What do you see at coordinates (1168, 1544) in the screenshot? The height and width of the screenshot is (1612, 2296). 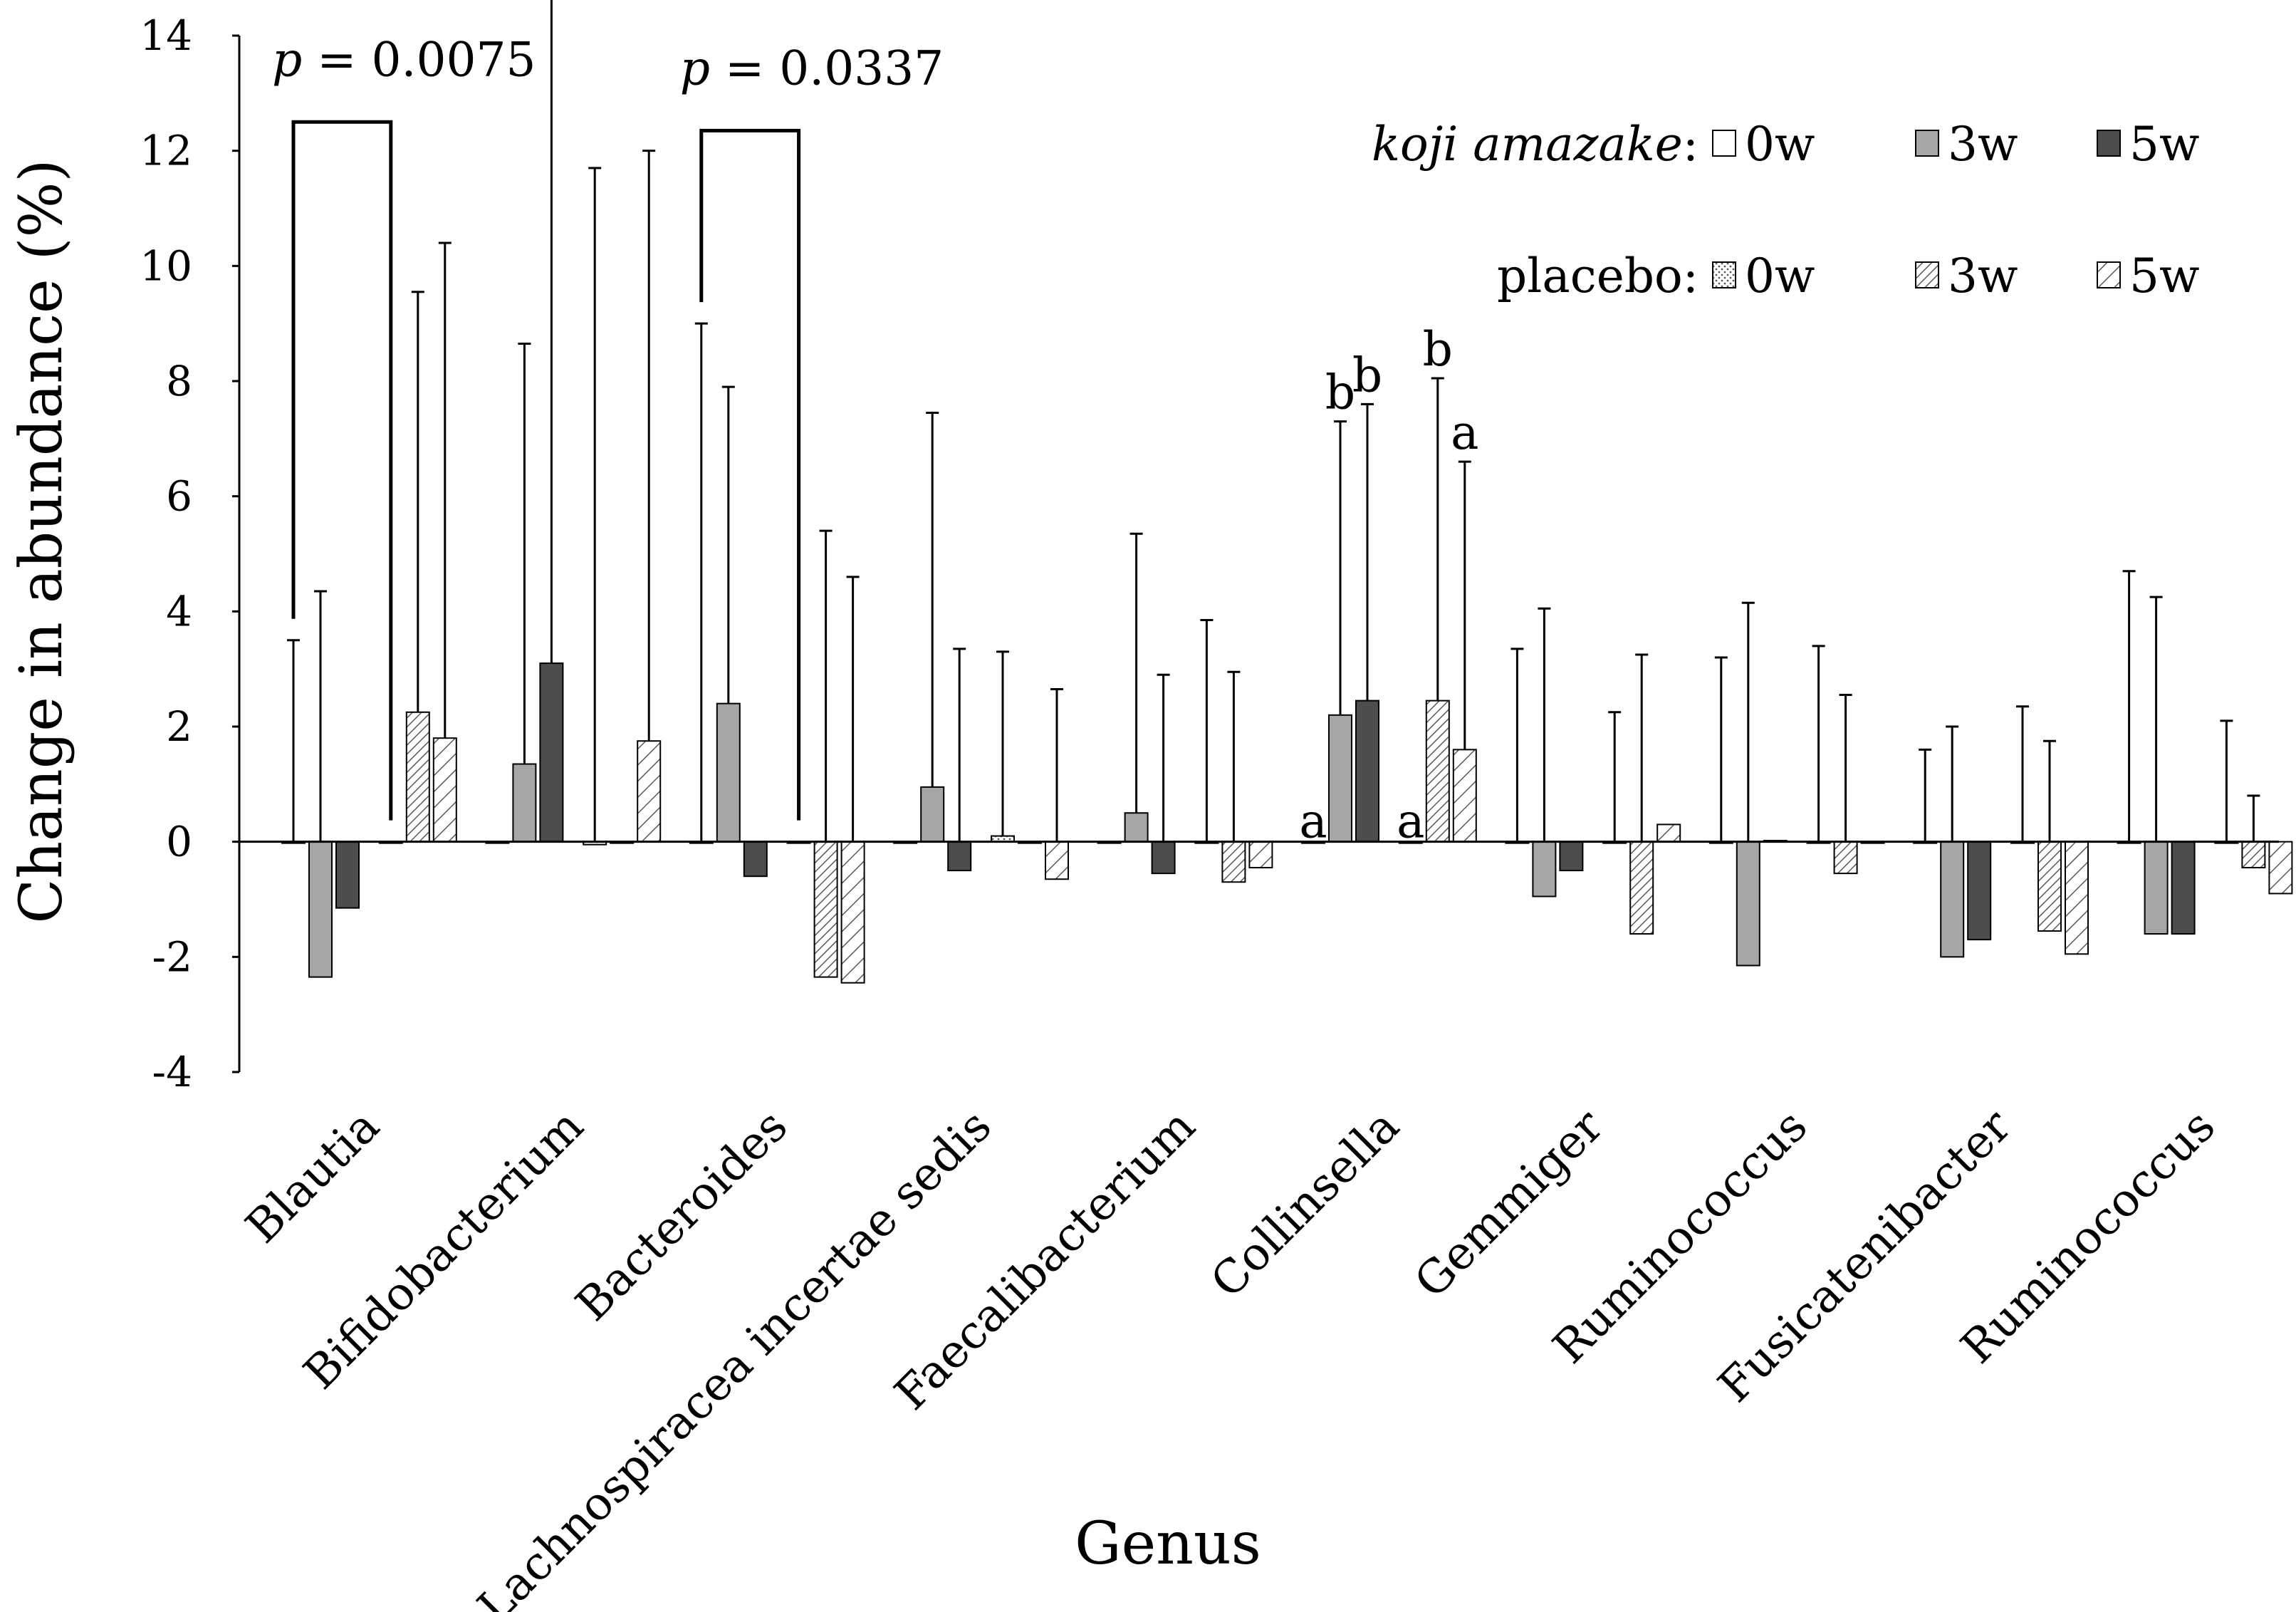 I see `x-axis-title: Genus` at bounding box center [1168, 1544].